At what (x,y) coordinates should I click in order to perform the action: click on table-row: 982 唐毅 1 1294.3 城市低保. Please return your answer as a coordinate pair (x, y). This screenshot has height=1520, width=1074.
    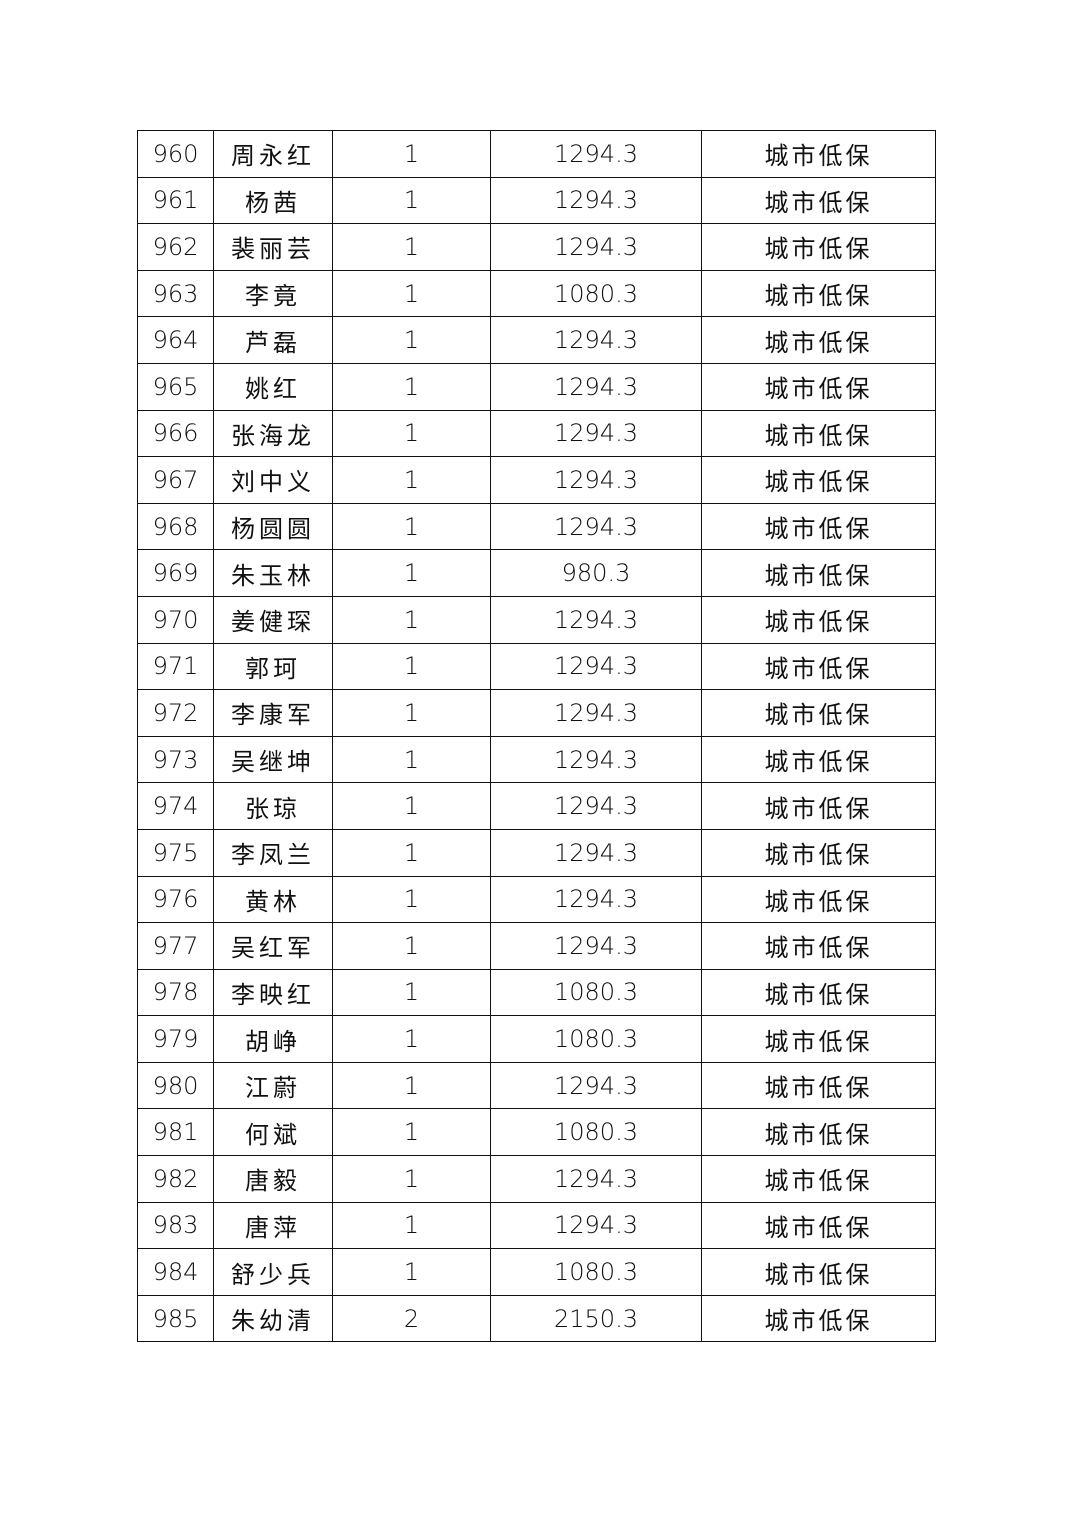
    Looking at the image, I should click on (536, 1179).